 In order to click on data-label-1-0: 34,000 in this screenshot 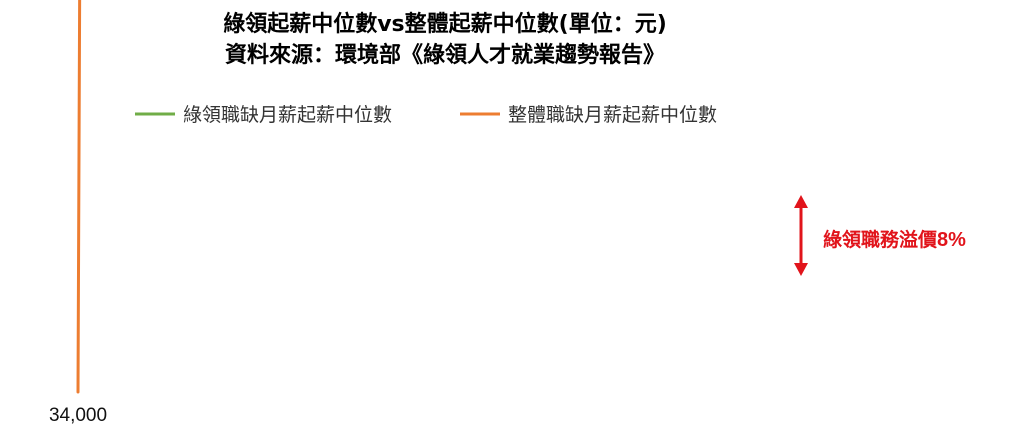, I will do `click(78, 415)`.